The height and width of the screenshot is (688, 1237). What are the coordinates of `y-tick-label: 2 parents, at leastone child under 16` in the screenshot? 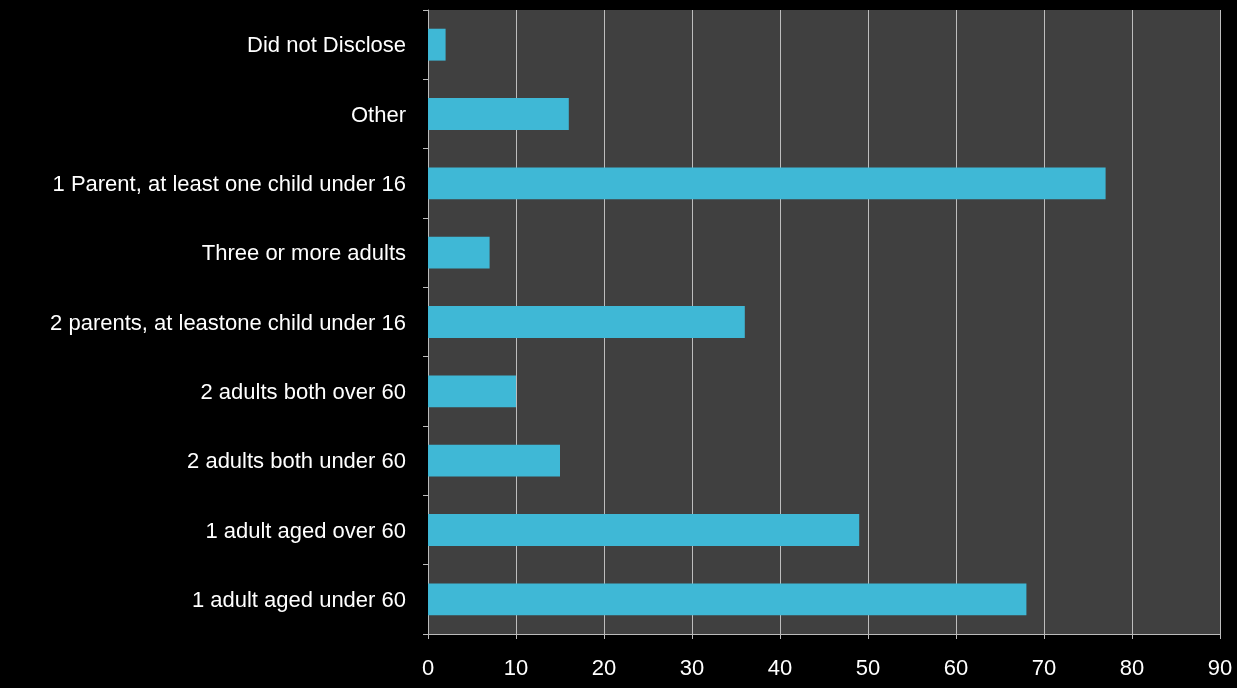 It's located at (228, 322).